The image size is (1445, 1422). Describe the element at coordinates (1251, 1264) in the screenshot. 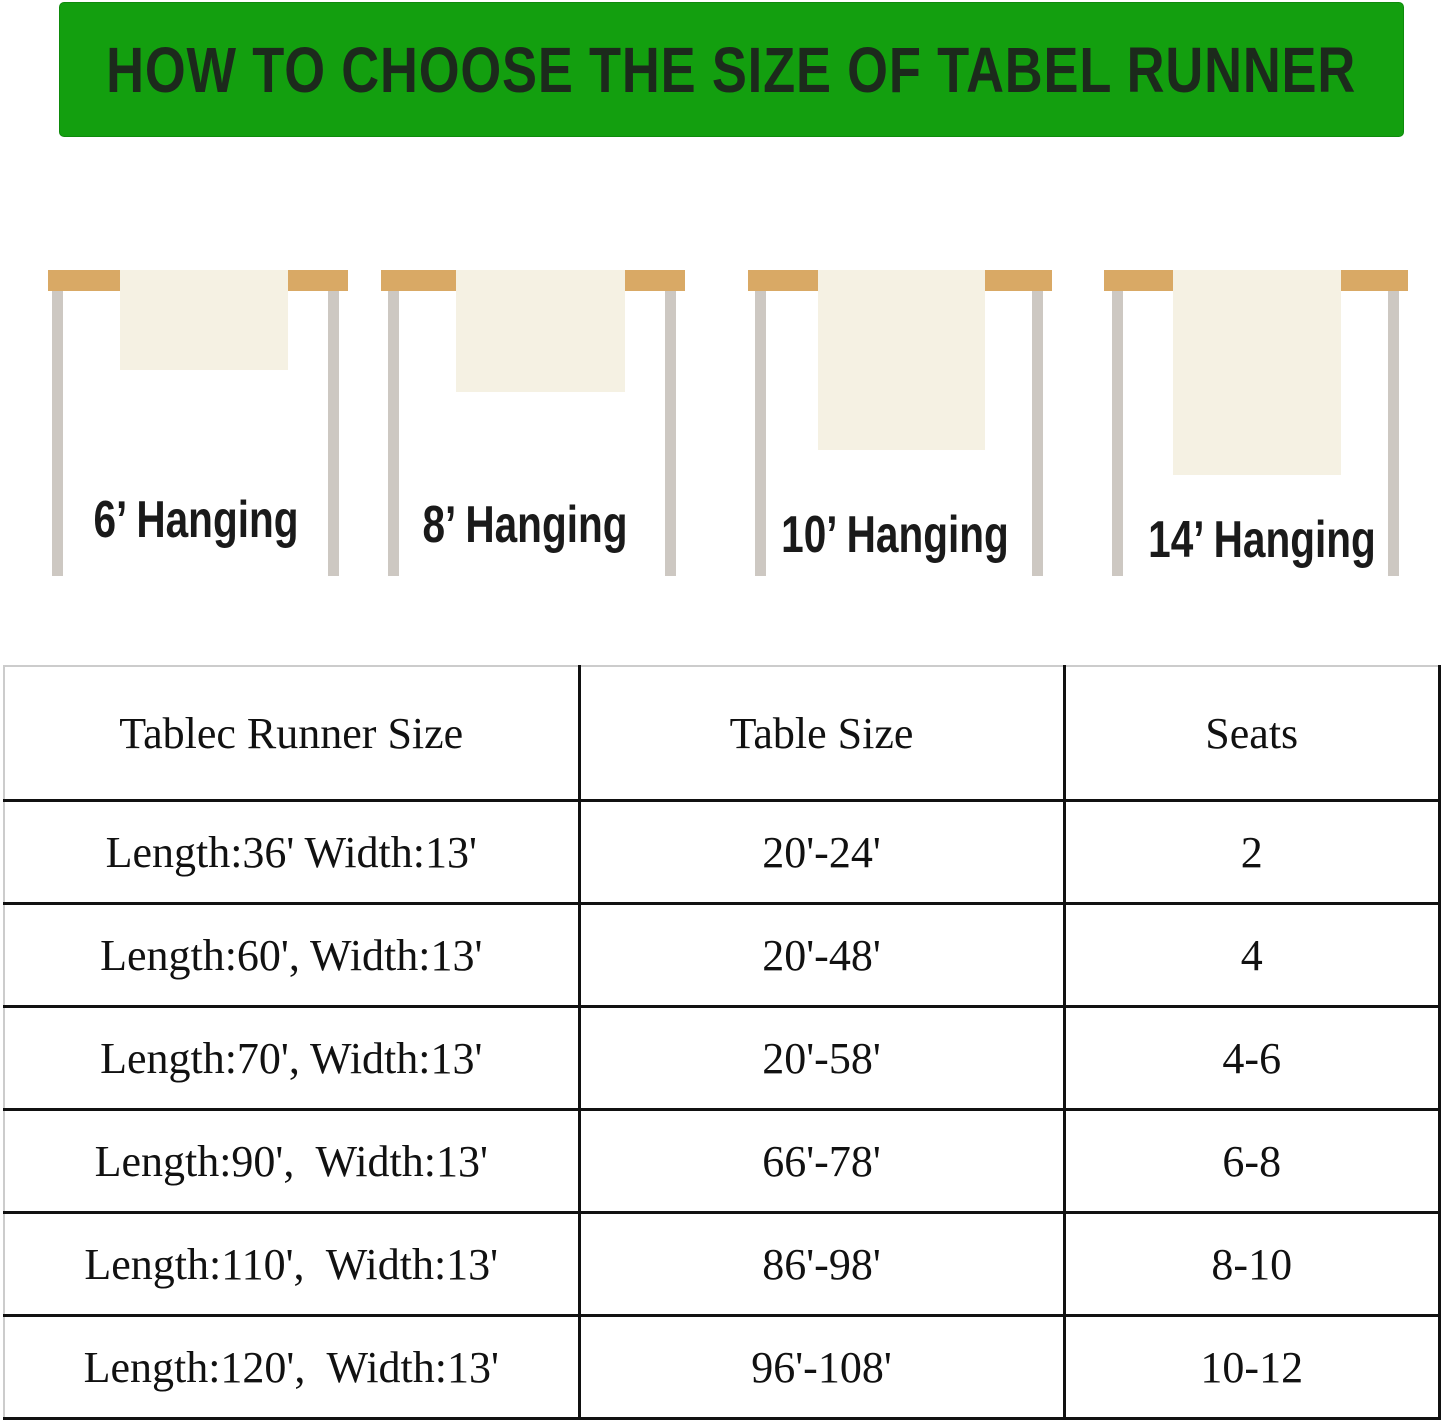

I see `seats-cell: 8-10` at that location.